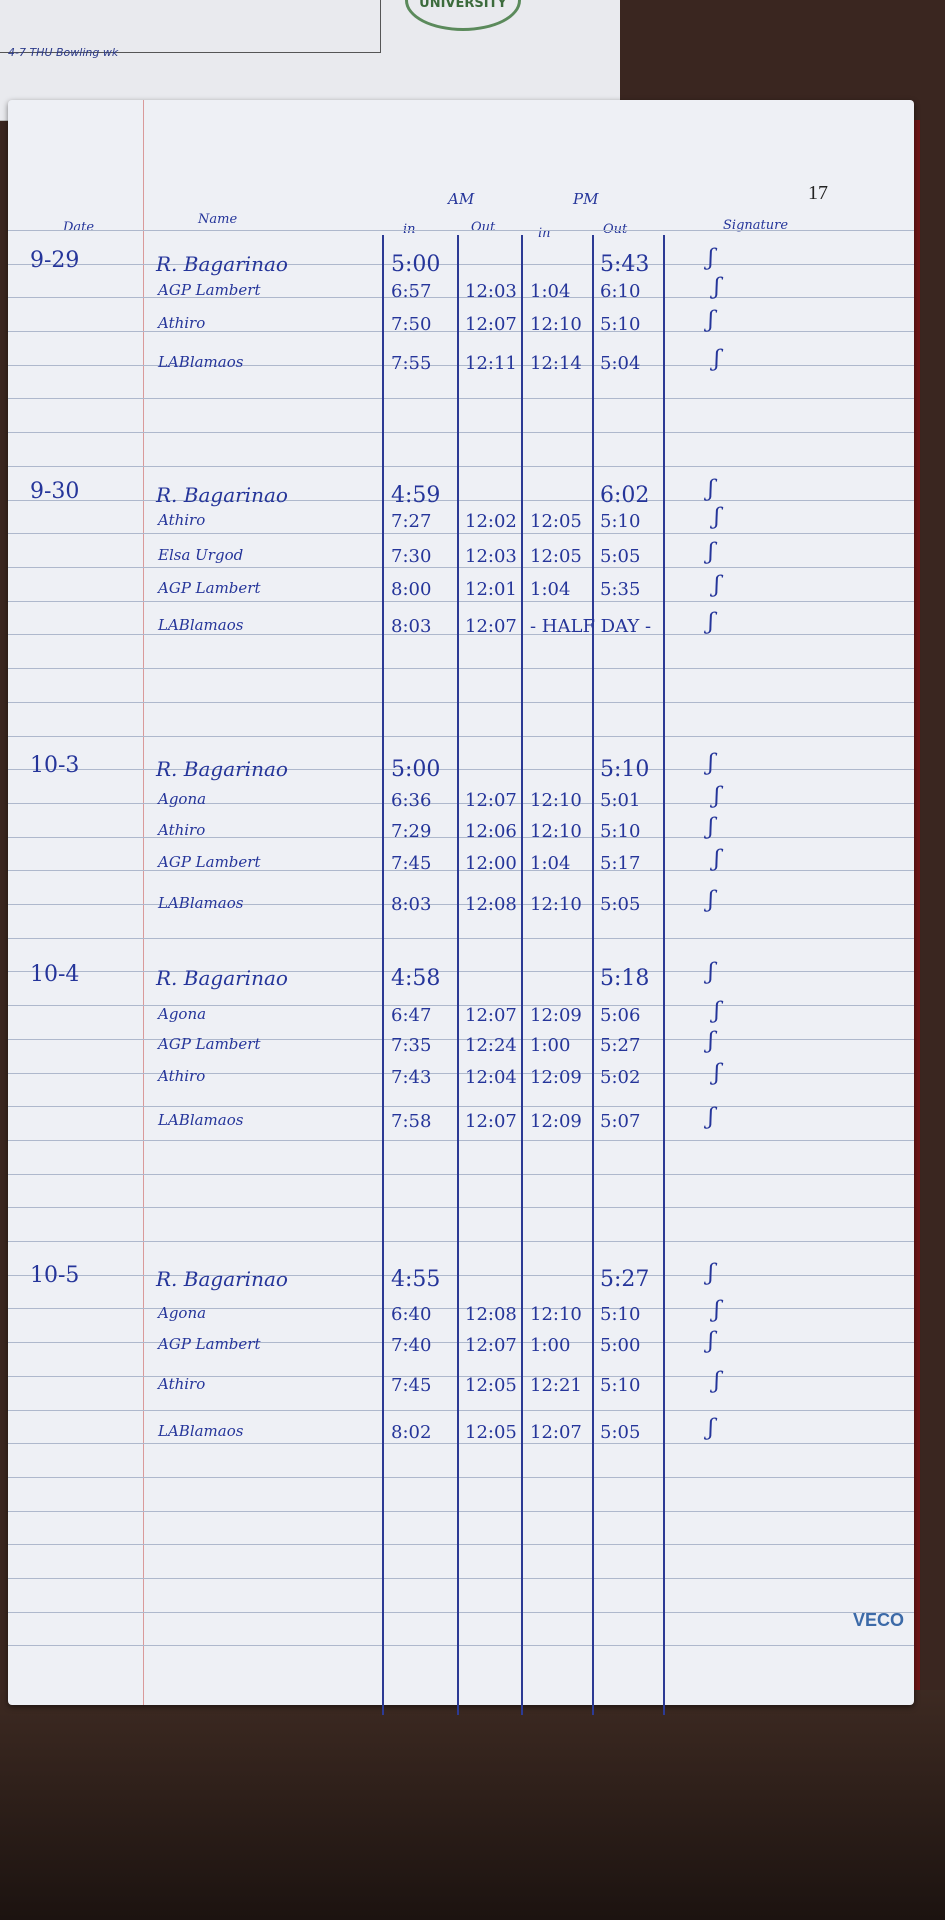 Image resolution: width=945 pixels, height=1920 pixels. What do you see at coordinates (556, 521) in the screenshot?
I see `time-pm-in: 12:05` at bounding box center [556, 521].